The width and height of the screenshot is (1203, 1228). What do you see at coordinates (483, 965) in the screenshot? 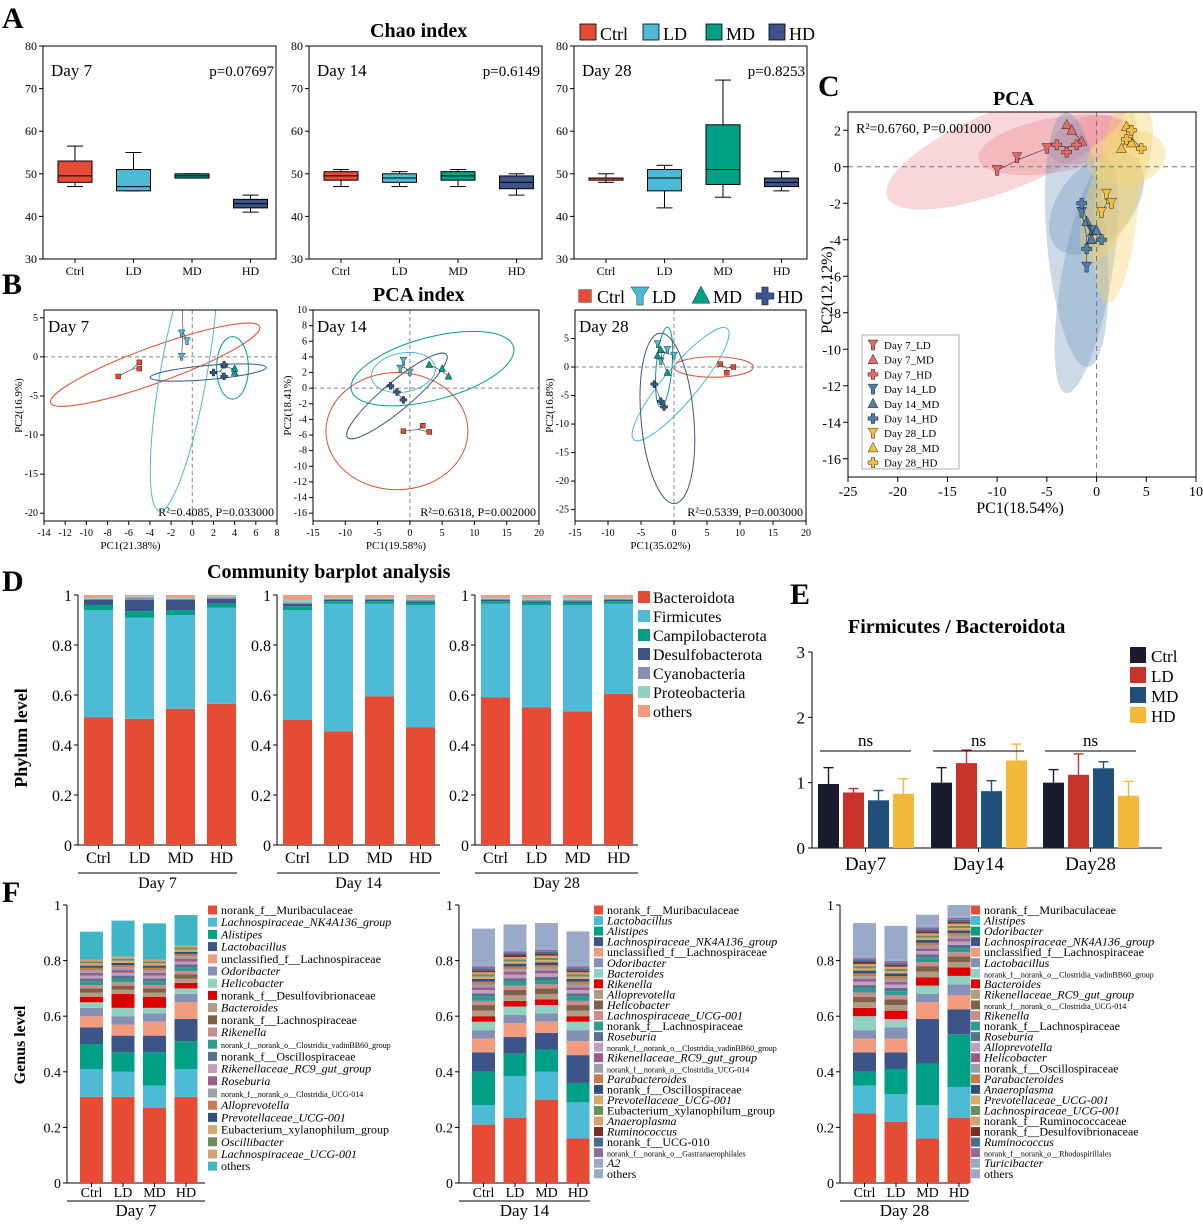
I see `genus-seg-A2` at bounding box center [483, 965].